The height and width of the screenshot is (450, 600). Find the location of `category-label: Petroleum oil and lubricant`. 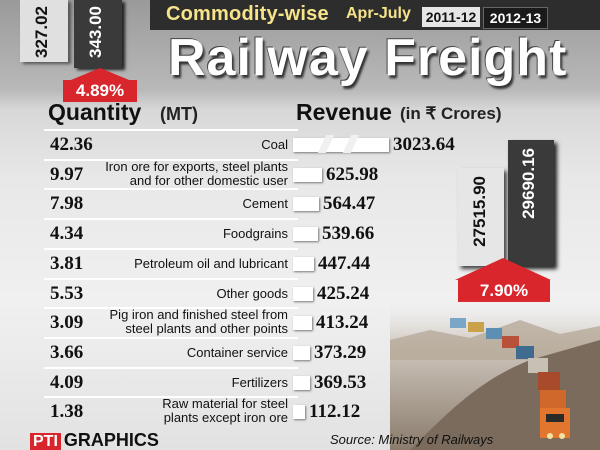

category-label: Petroleum oil and lubricant is located at coordinates (211, 264).